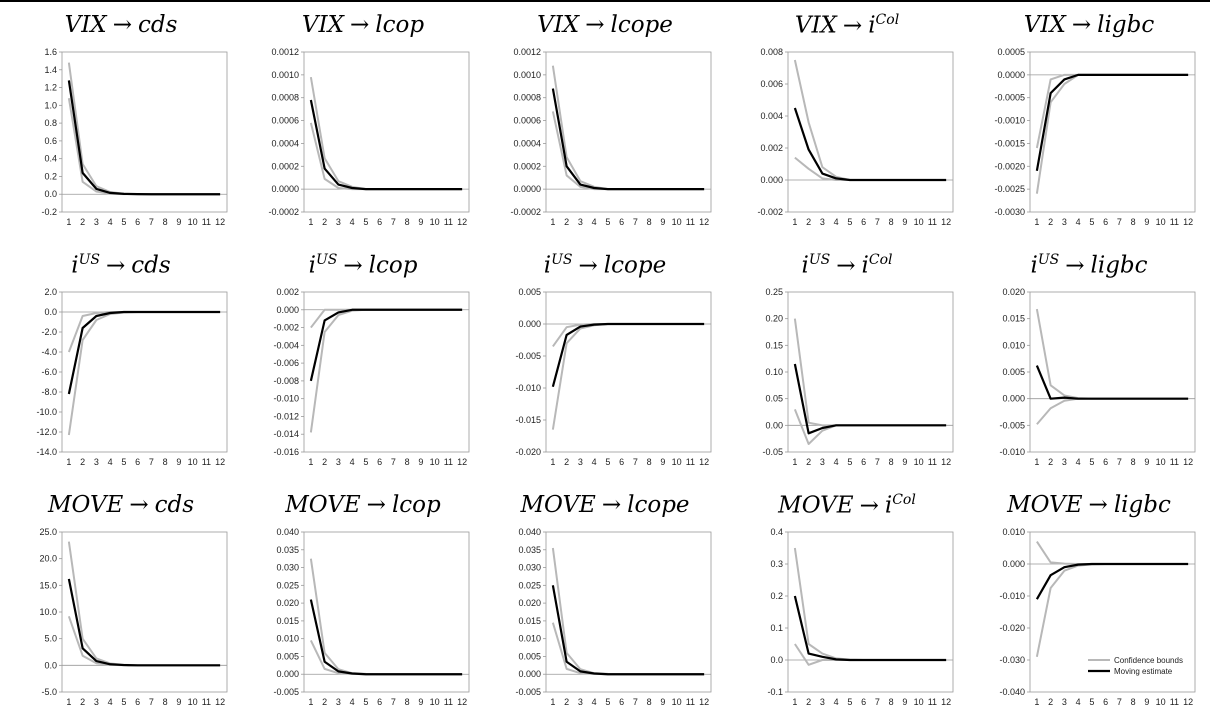 The image size is (1210, 722). Describe the element at coordinates (774, 319) in the screenshot. I see `y-tick-label: 0.20` at that location.